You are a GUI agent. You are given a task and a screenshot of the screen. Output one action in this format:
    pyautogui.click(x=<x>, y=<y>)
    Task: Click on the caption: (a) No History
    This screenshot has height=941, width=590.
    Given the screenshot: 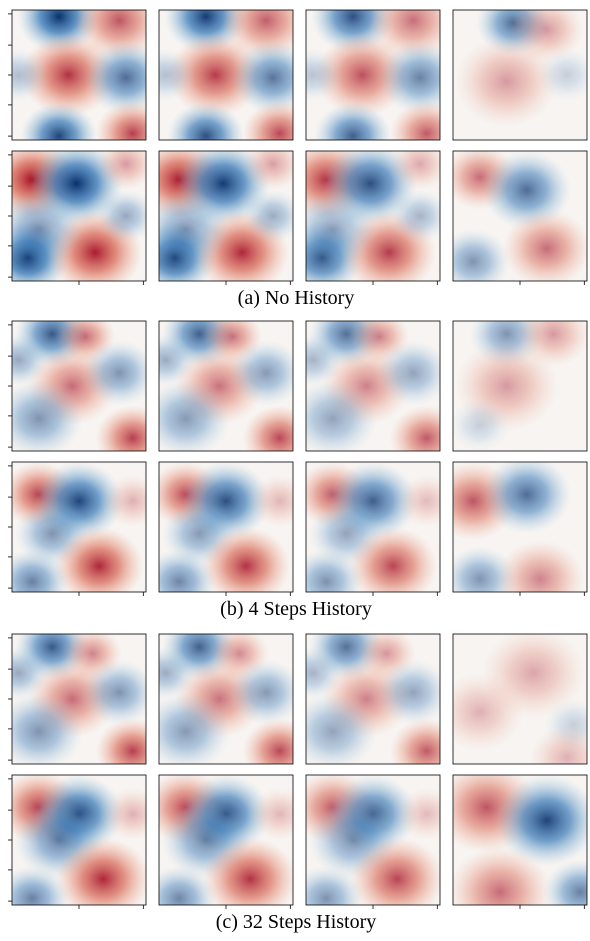 What is the action you would take?
    pyautogui.click(x=296, y=298)
    